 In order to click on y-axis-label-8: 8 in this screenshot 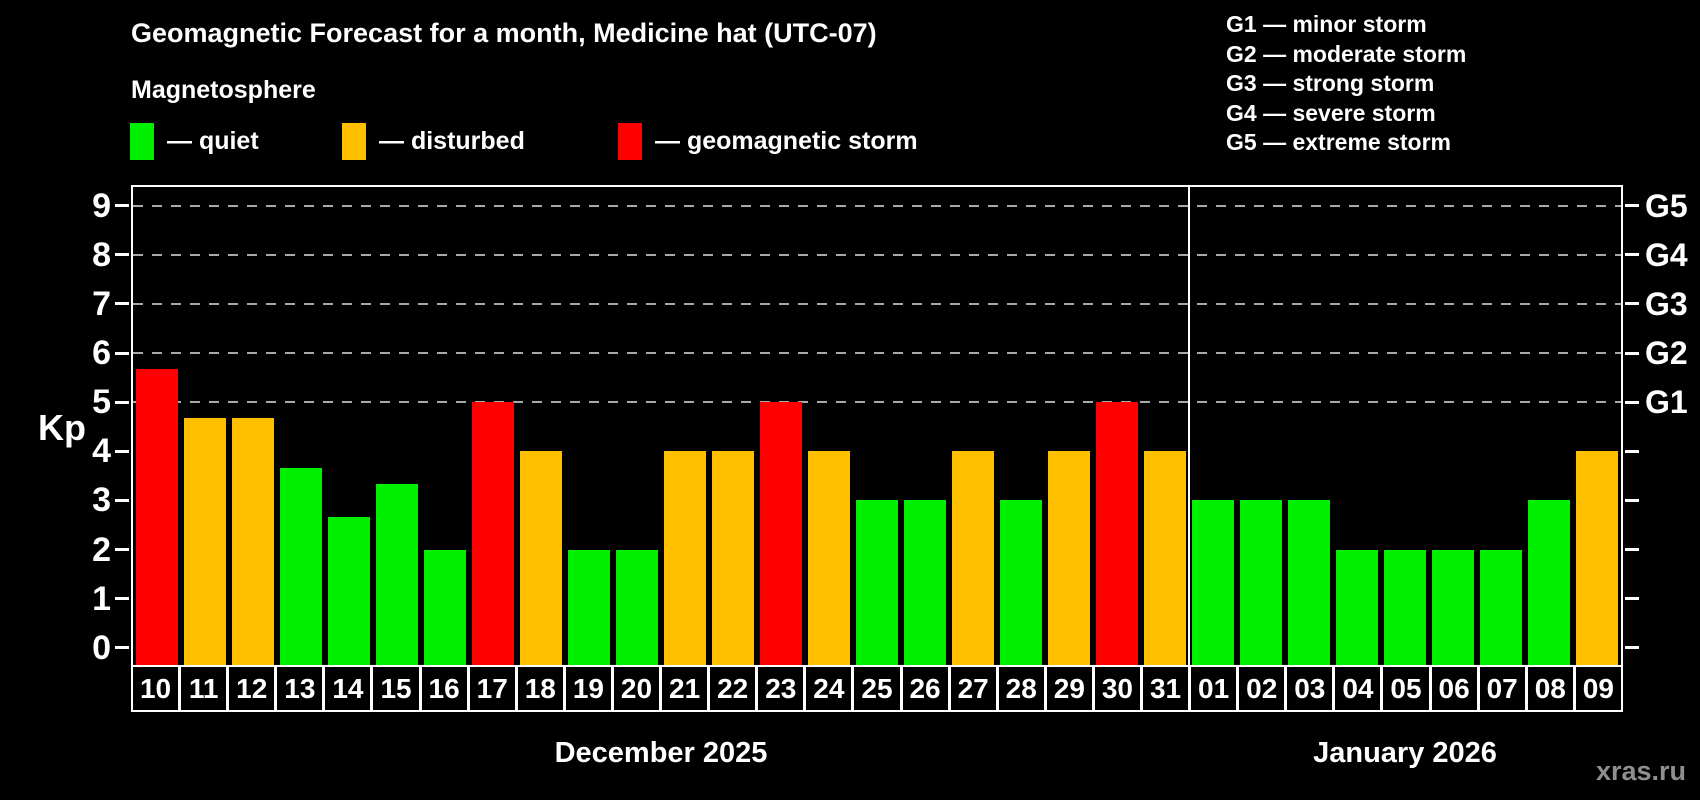, I will do `click(101, 254)`.